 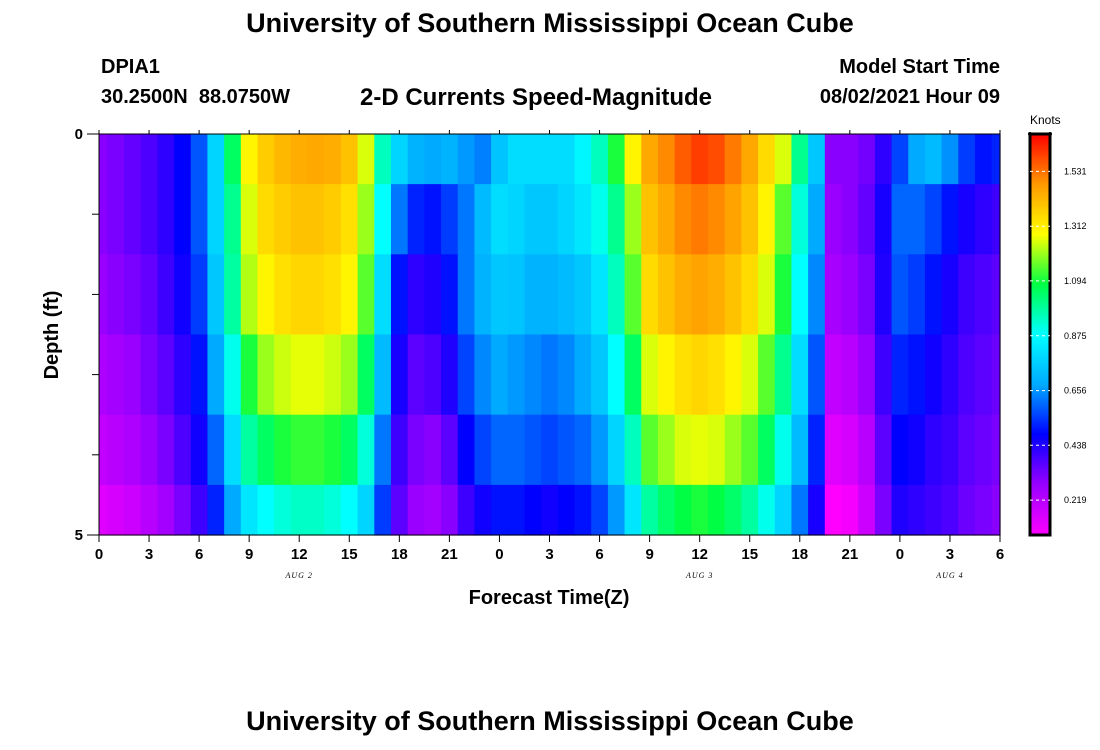 What do you see at coordinates (909, 97) in the screenshot?
I see `model-start-time: 08/02/2021 Hour 09` at bounding box center [909, 97].